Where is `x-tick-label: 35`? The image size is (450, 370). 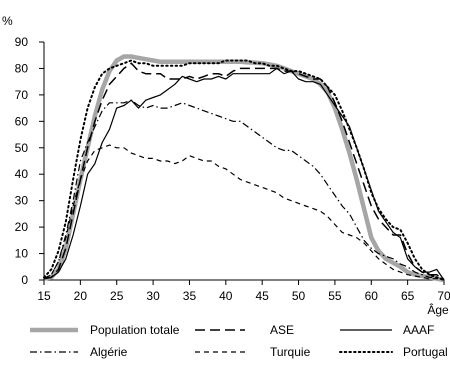
x-tick-label: 35 is located at coordinates (190, 296).